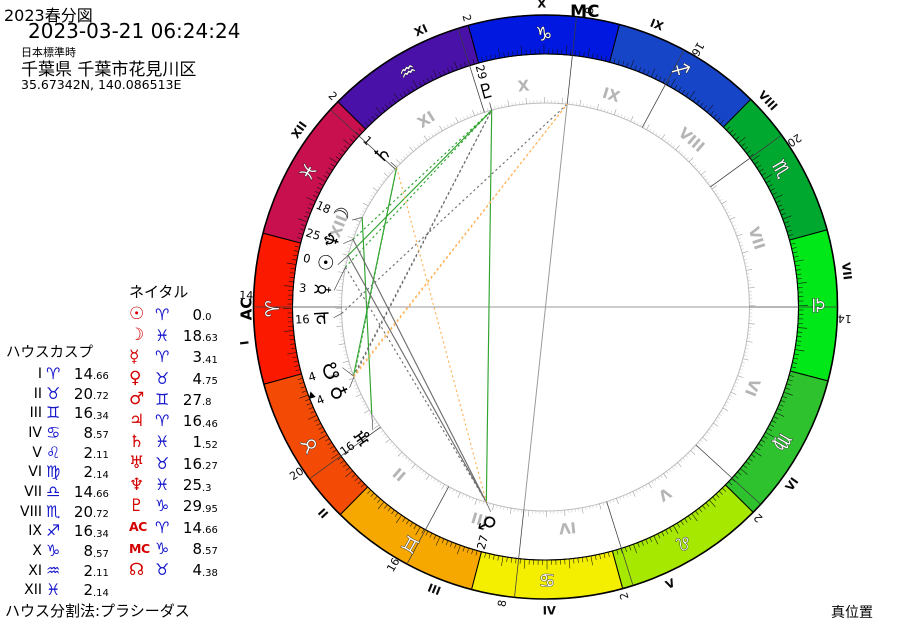 The width and height of the screenshot is (900, 625). I want to click on cusp-row: VII ♎ 14.66, so click(57, 492).